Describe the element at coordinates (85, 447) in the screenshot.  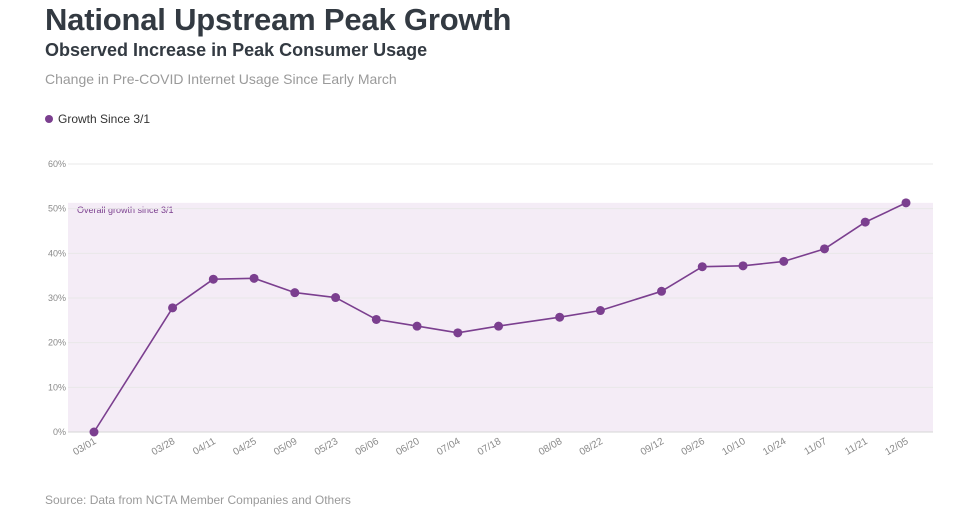
I see `x-tick-label: 03/01` at that location.